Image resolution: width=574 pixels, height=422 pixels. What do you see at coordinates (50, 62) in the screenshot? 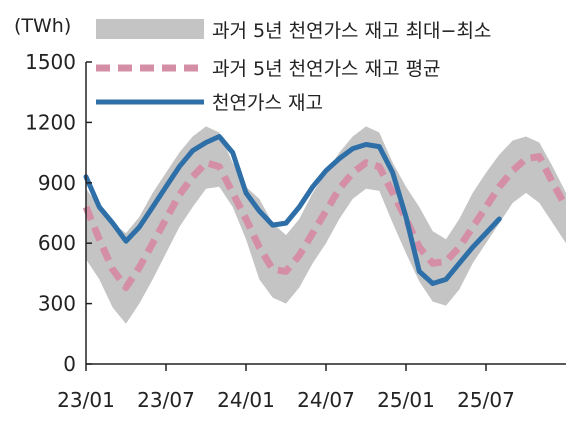
I see `y-tick-label: 1500` at bounding box center [50, 62].